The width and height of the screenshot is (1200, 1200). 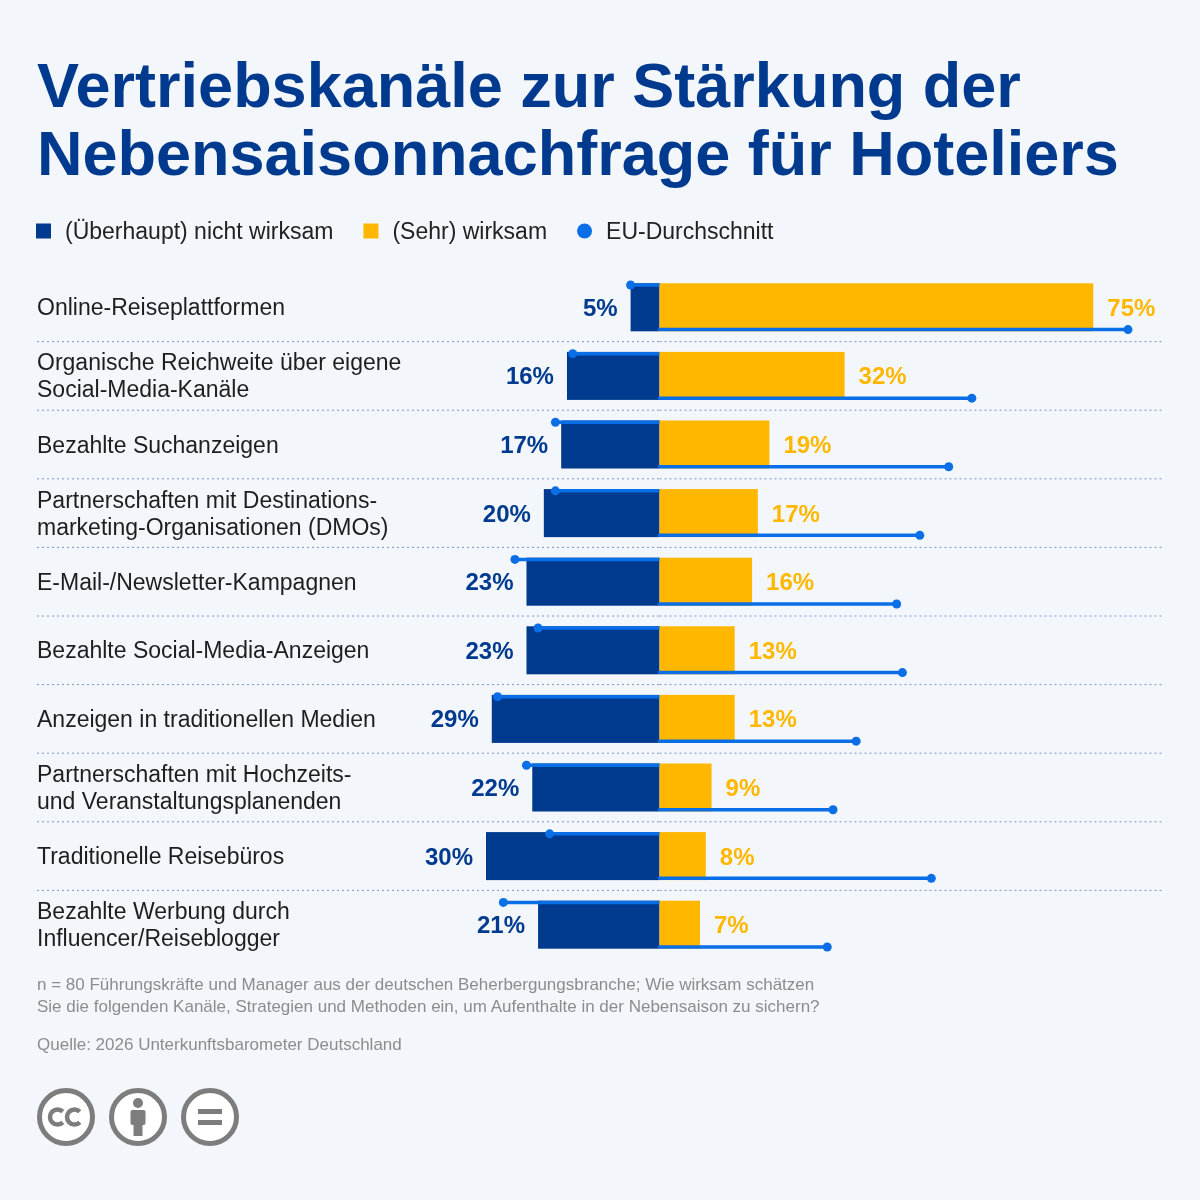 What do you see at coordinates (1131, 307) in the screenshot?
I see `data-label: 75%` at bounding box center [1131, 307].